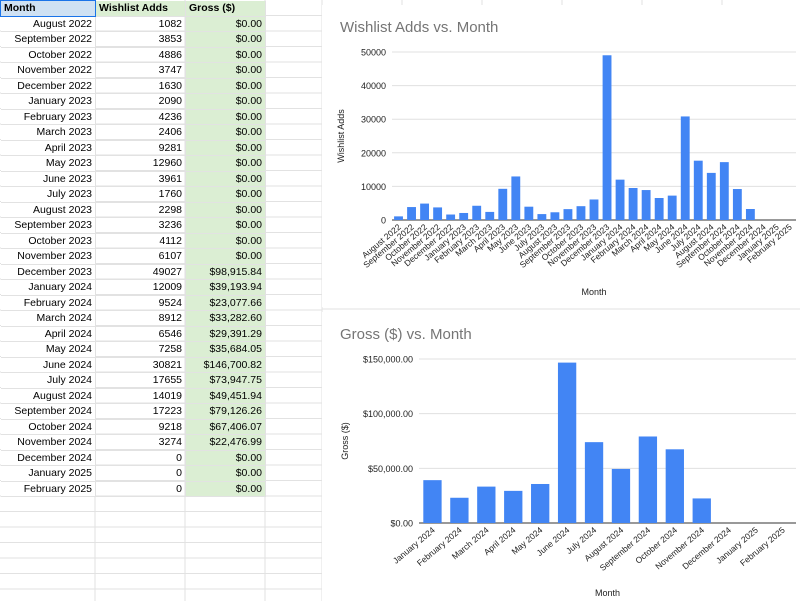 The height and width of the screenshot is (606, 800). What do you see at coordinates (140, 365) in the screenshot?
I see `cell-wishlist: 30821` at bounding box center [140, 365].